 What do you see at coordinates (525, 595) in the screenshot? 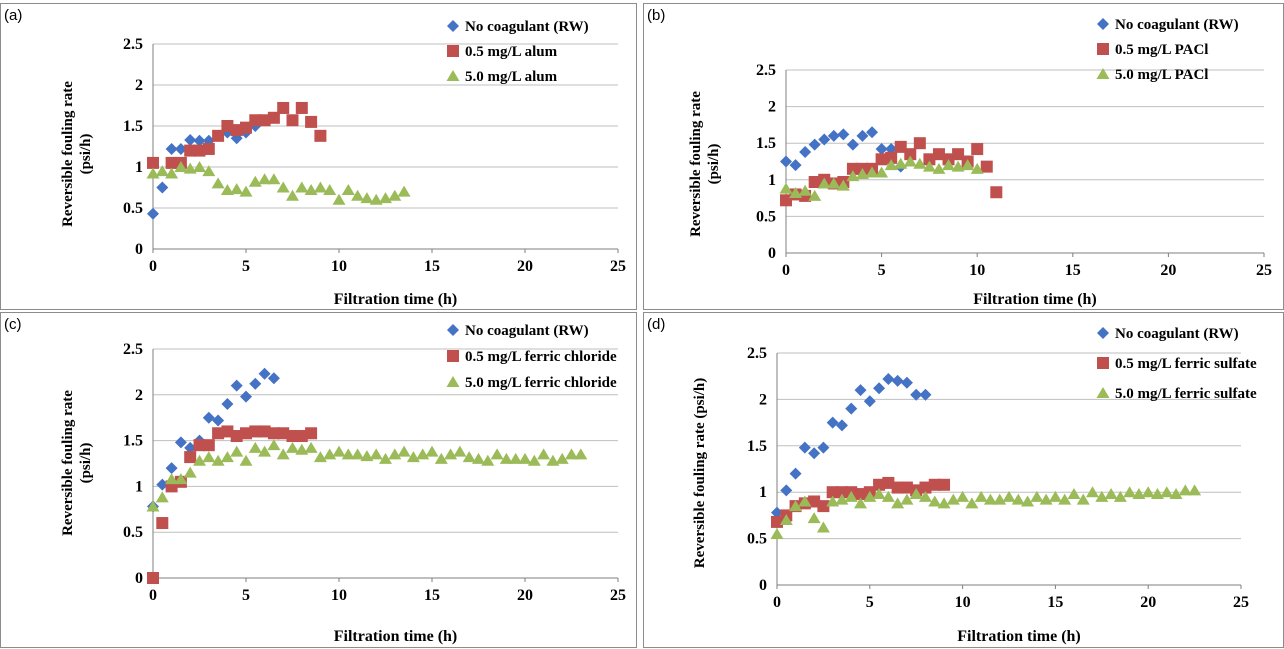
I see `x-tick-label: 20` at bounding box center [525, 595].